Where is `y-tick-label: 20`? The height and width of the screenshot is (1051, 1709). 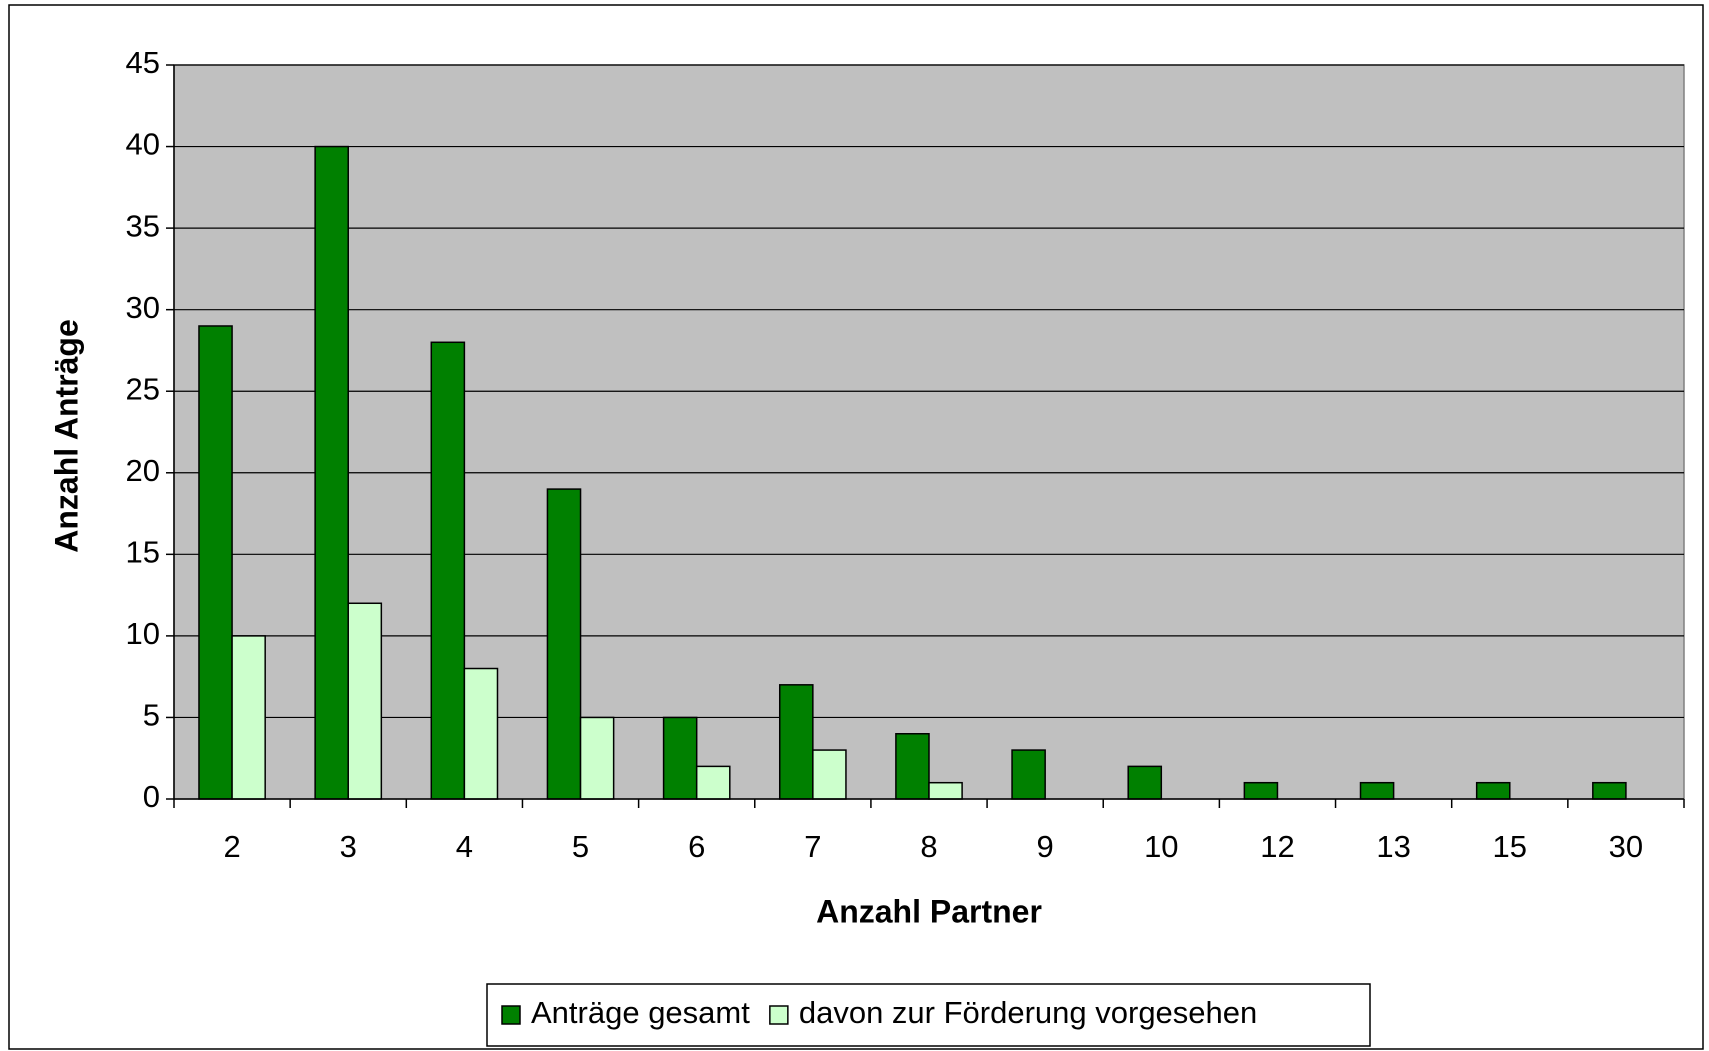 y-tick-label: 20 is located at coordinates (143, 470).